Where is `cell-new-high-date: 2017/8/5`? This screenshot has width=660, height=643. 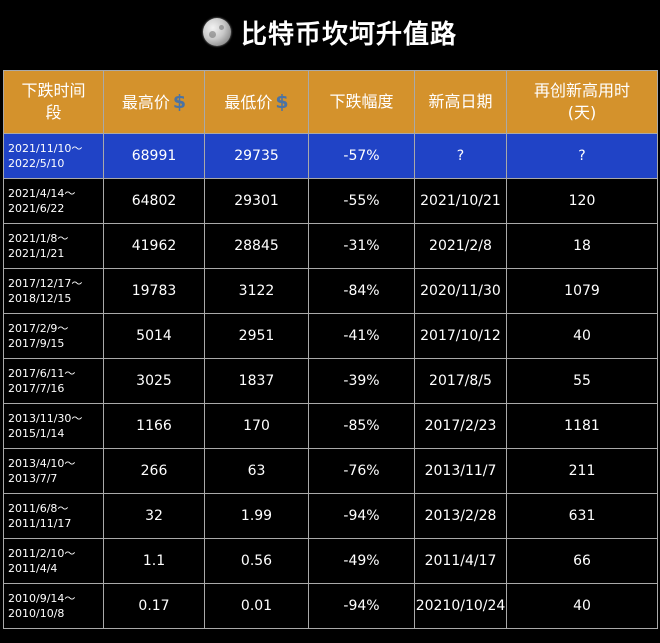 cell-new-high-date: 2017/8/5 is located at coordinates (460, 381).